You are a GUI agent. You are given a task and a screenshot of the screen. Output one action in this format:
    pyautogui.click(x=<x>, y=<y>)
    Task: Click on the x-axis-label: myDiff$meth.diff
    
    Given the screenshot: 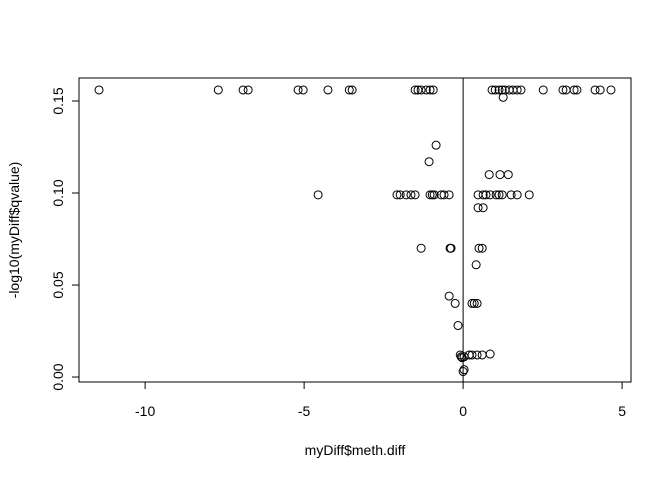 What is the action you would take?
    pyautogui.click(x=355, y=450)
    